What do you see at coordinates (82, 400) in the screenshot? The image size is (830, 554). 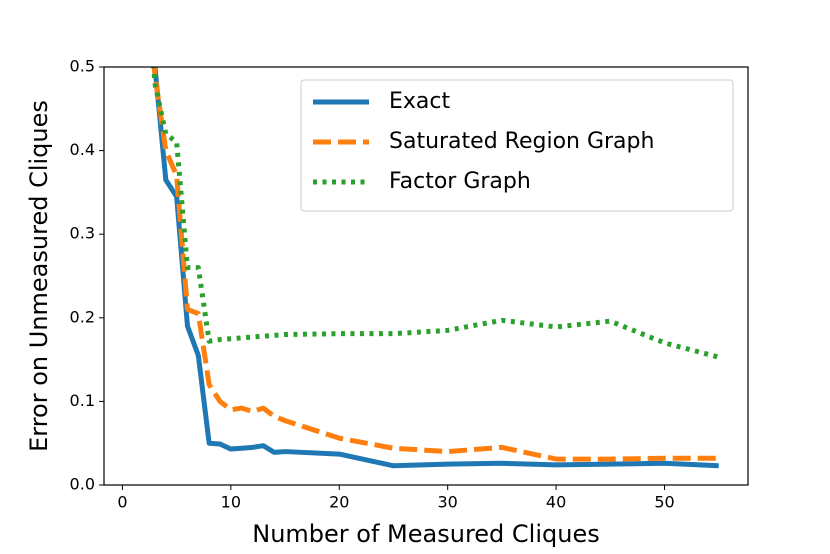 I see `y-tick-label: 0.1` at bounding box center [82, 400].